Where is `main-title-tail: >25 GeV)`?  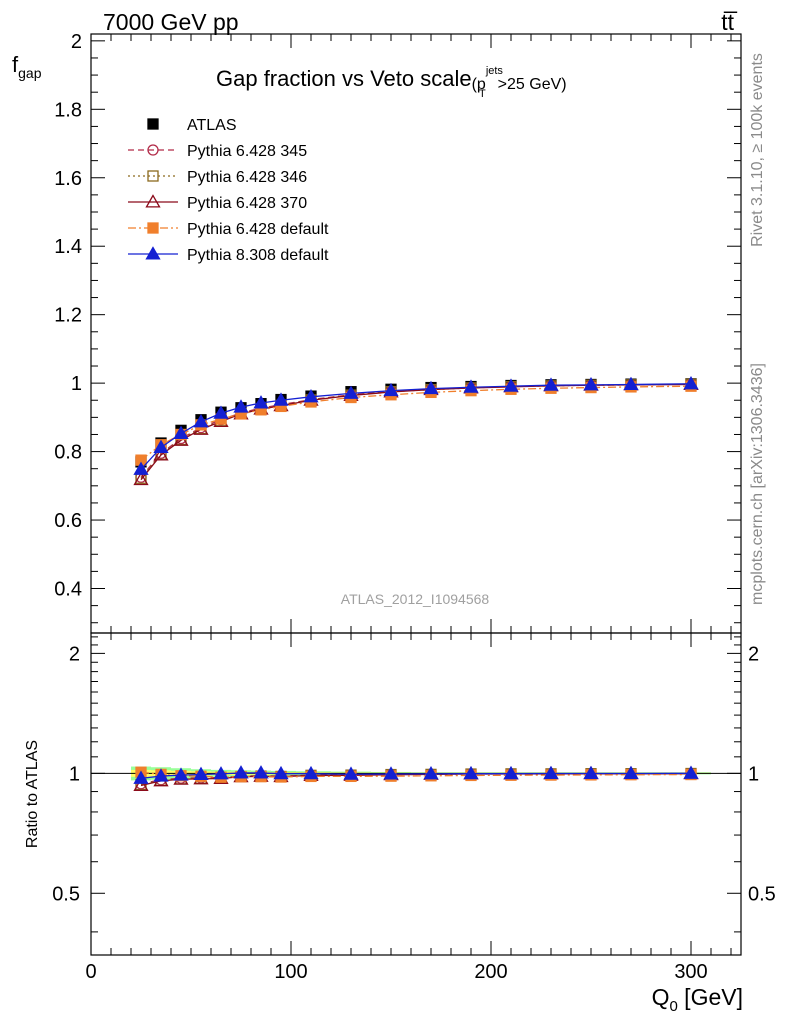 main-title-tail: >25 GeV) is located at coordinates (532, 84).